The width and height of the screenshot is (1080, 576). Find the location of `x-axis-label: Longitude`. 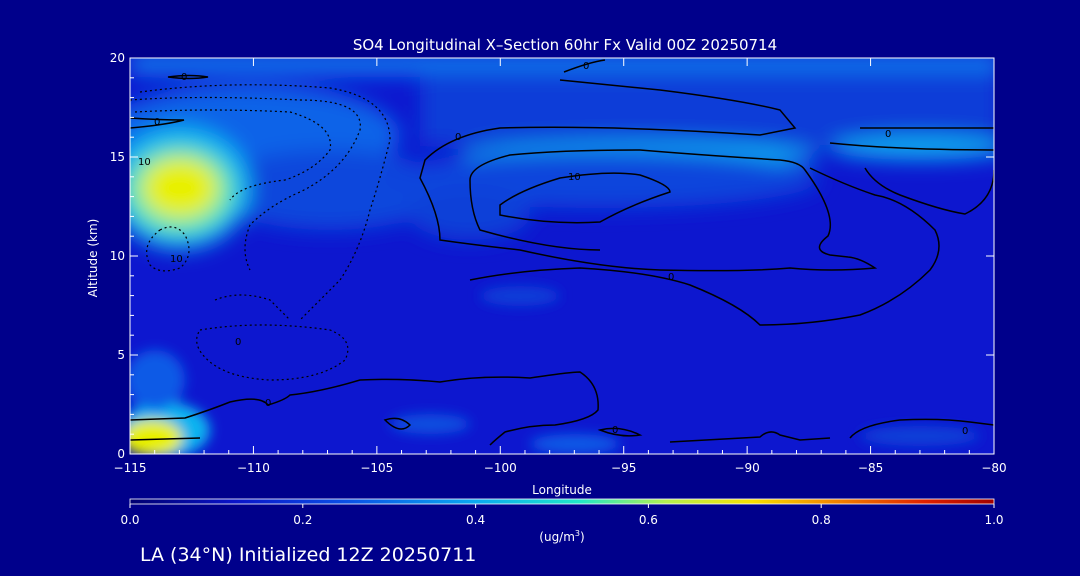

x-axis-label: Longitude is located at coordinates (562, 490).